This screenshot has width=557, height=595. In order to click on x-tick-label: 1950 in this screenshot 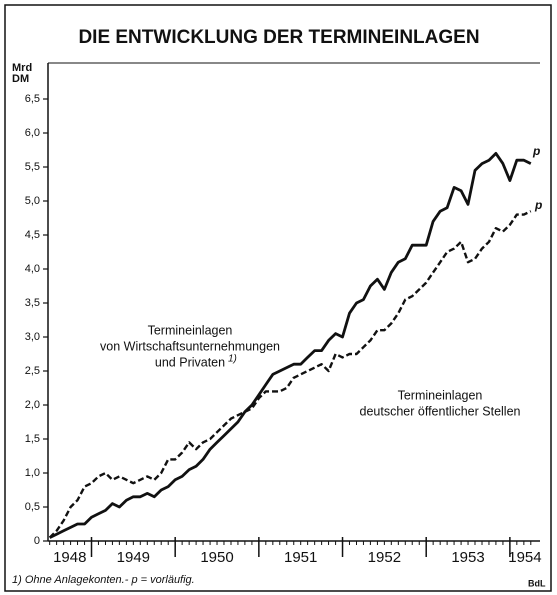, I will do `click(216, 557)`.